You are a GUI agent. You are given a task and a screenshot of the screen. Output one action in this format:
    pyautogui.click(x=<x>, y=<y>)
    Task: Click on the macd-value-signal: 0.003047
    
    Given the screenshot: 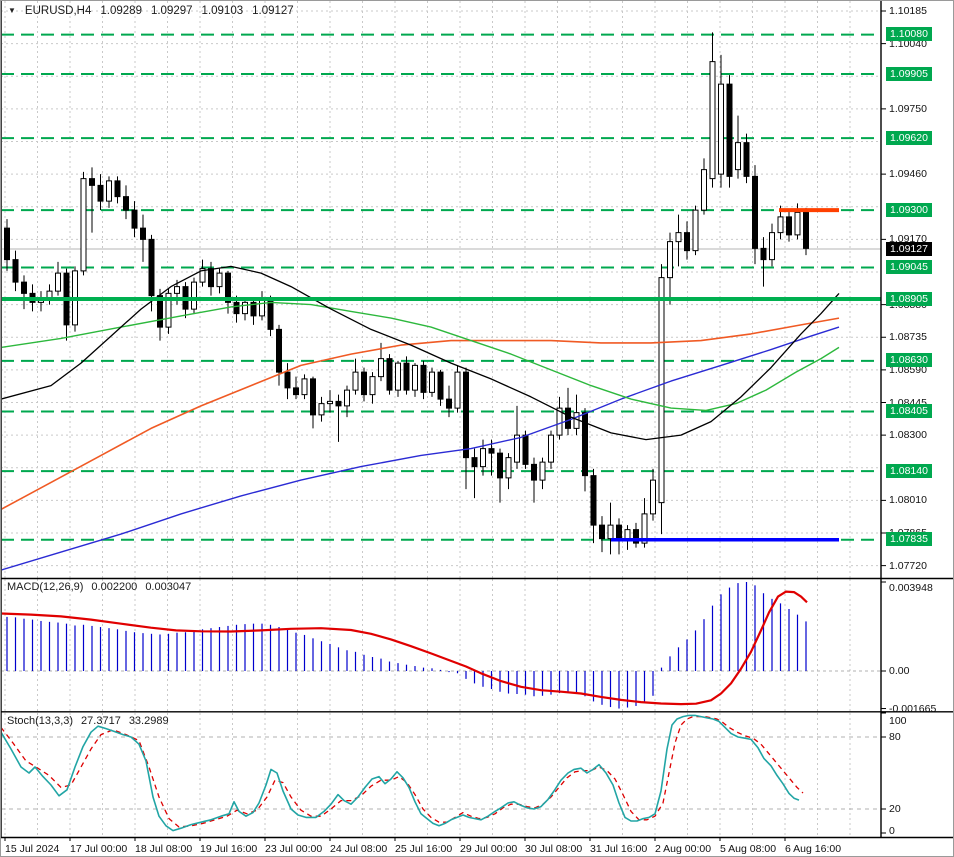 What is the action you would take?
    pyautogui.click(x=168, y=587)
    